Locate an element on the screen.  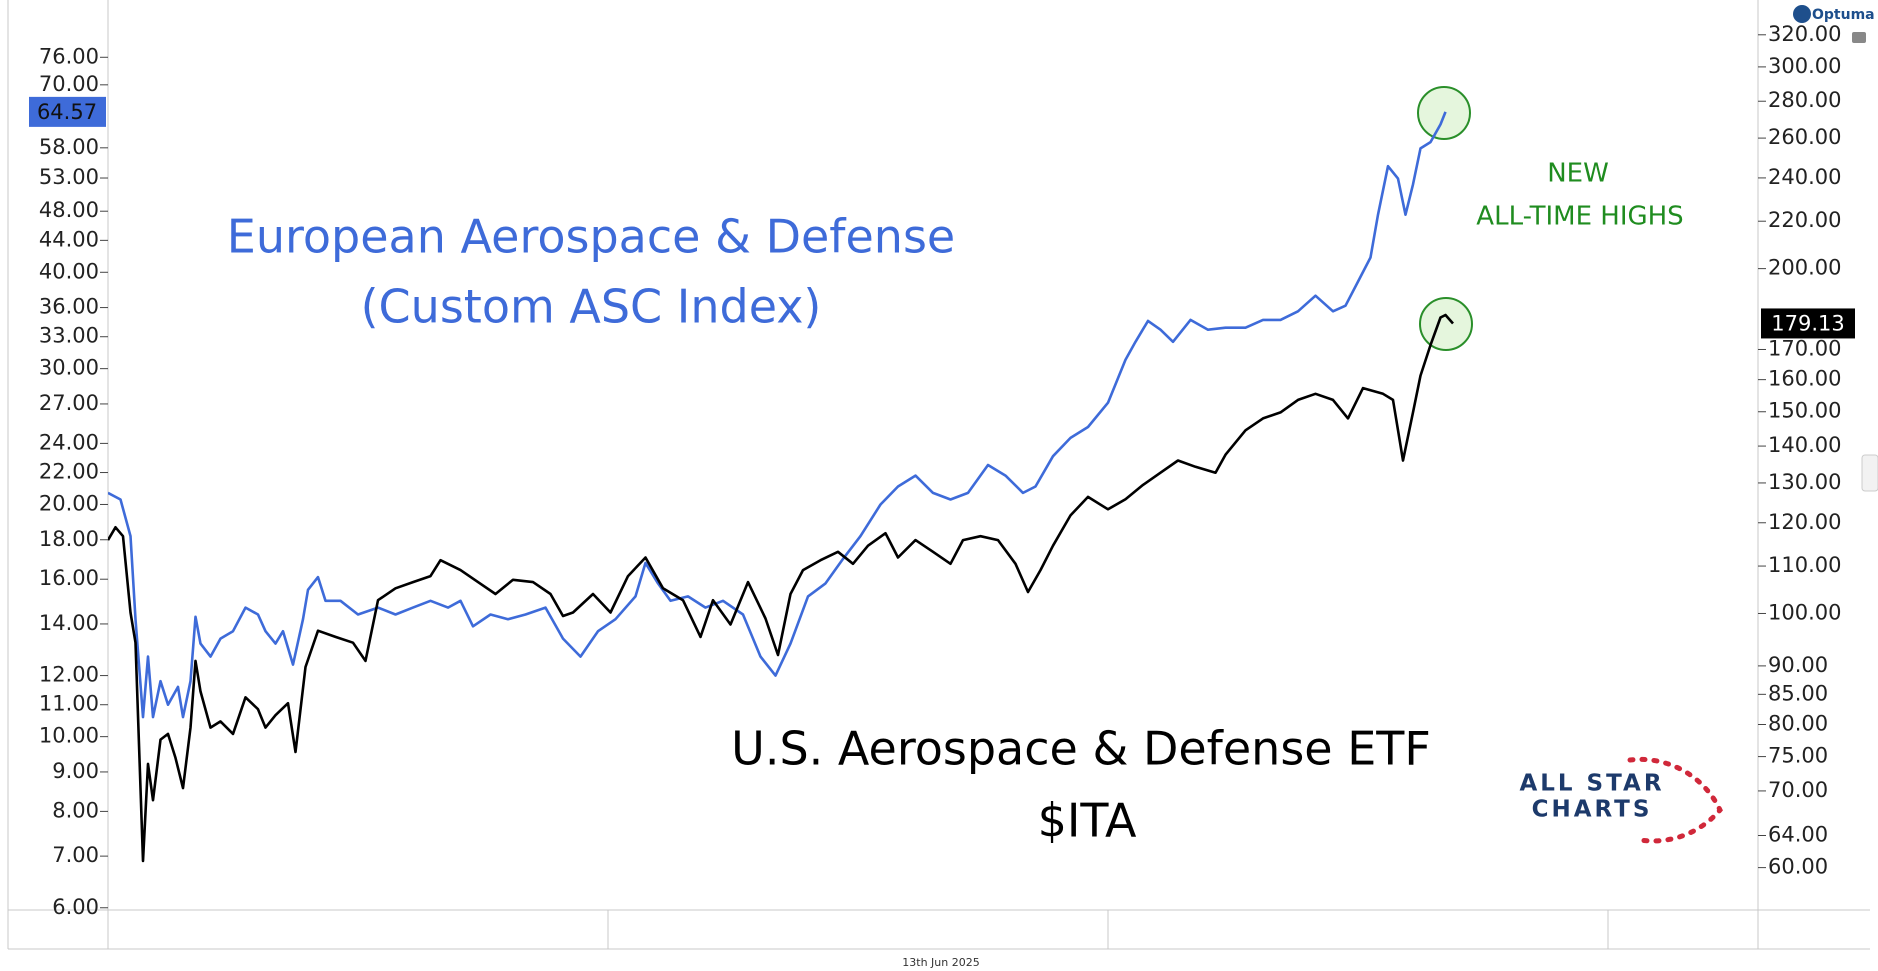
logo-text: CHARTS is located at coordinates (1592, 810).